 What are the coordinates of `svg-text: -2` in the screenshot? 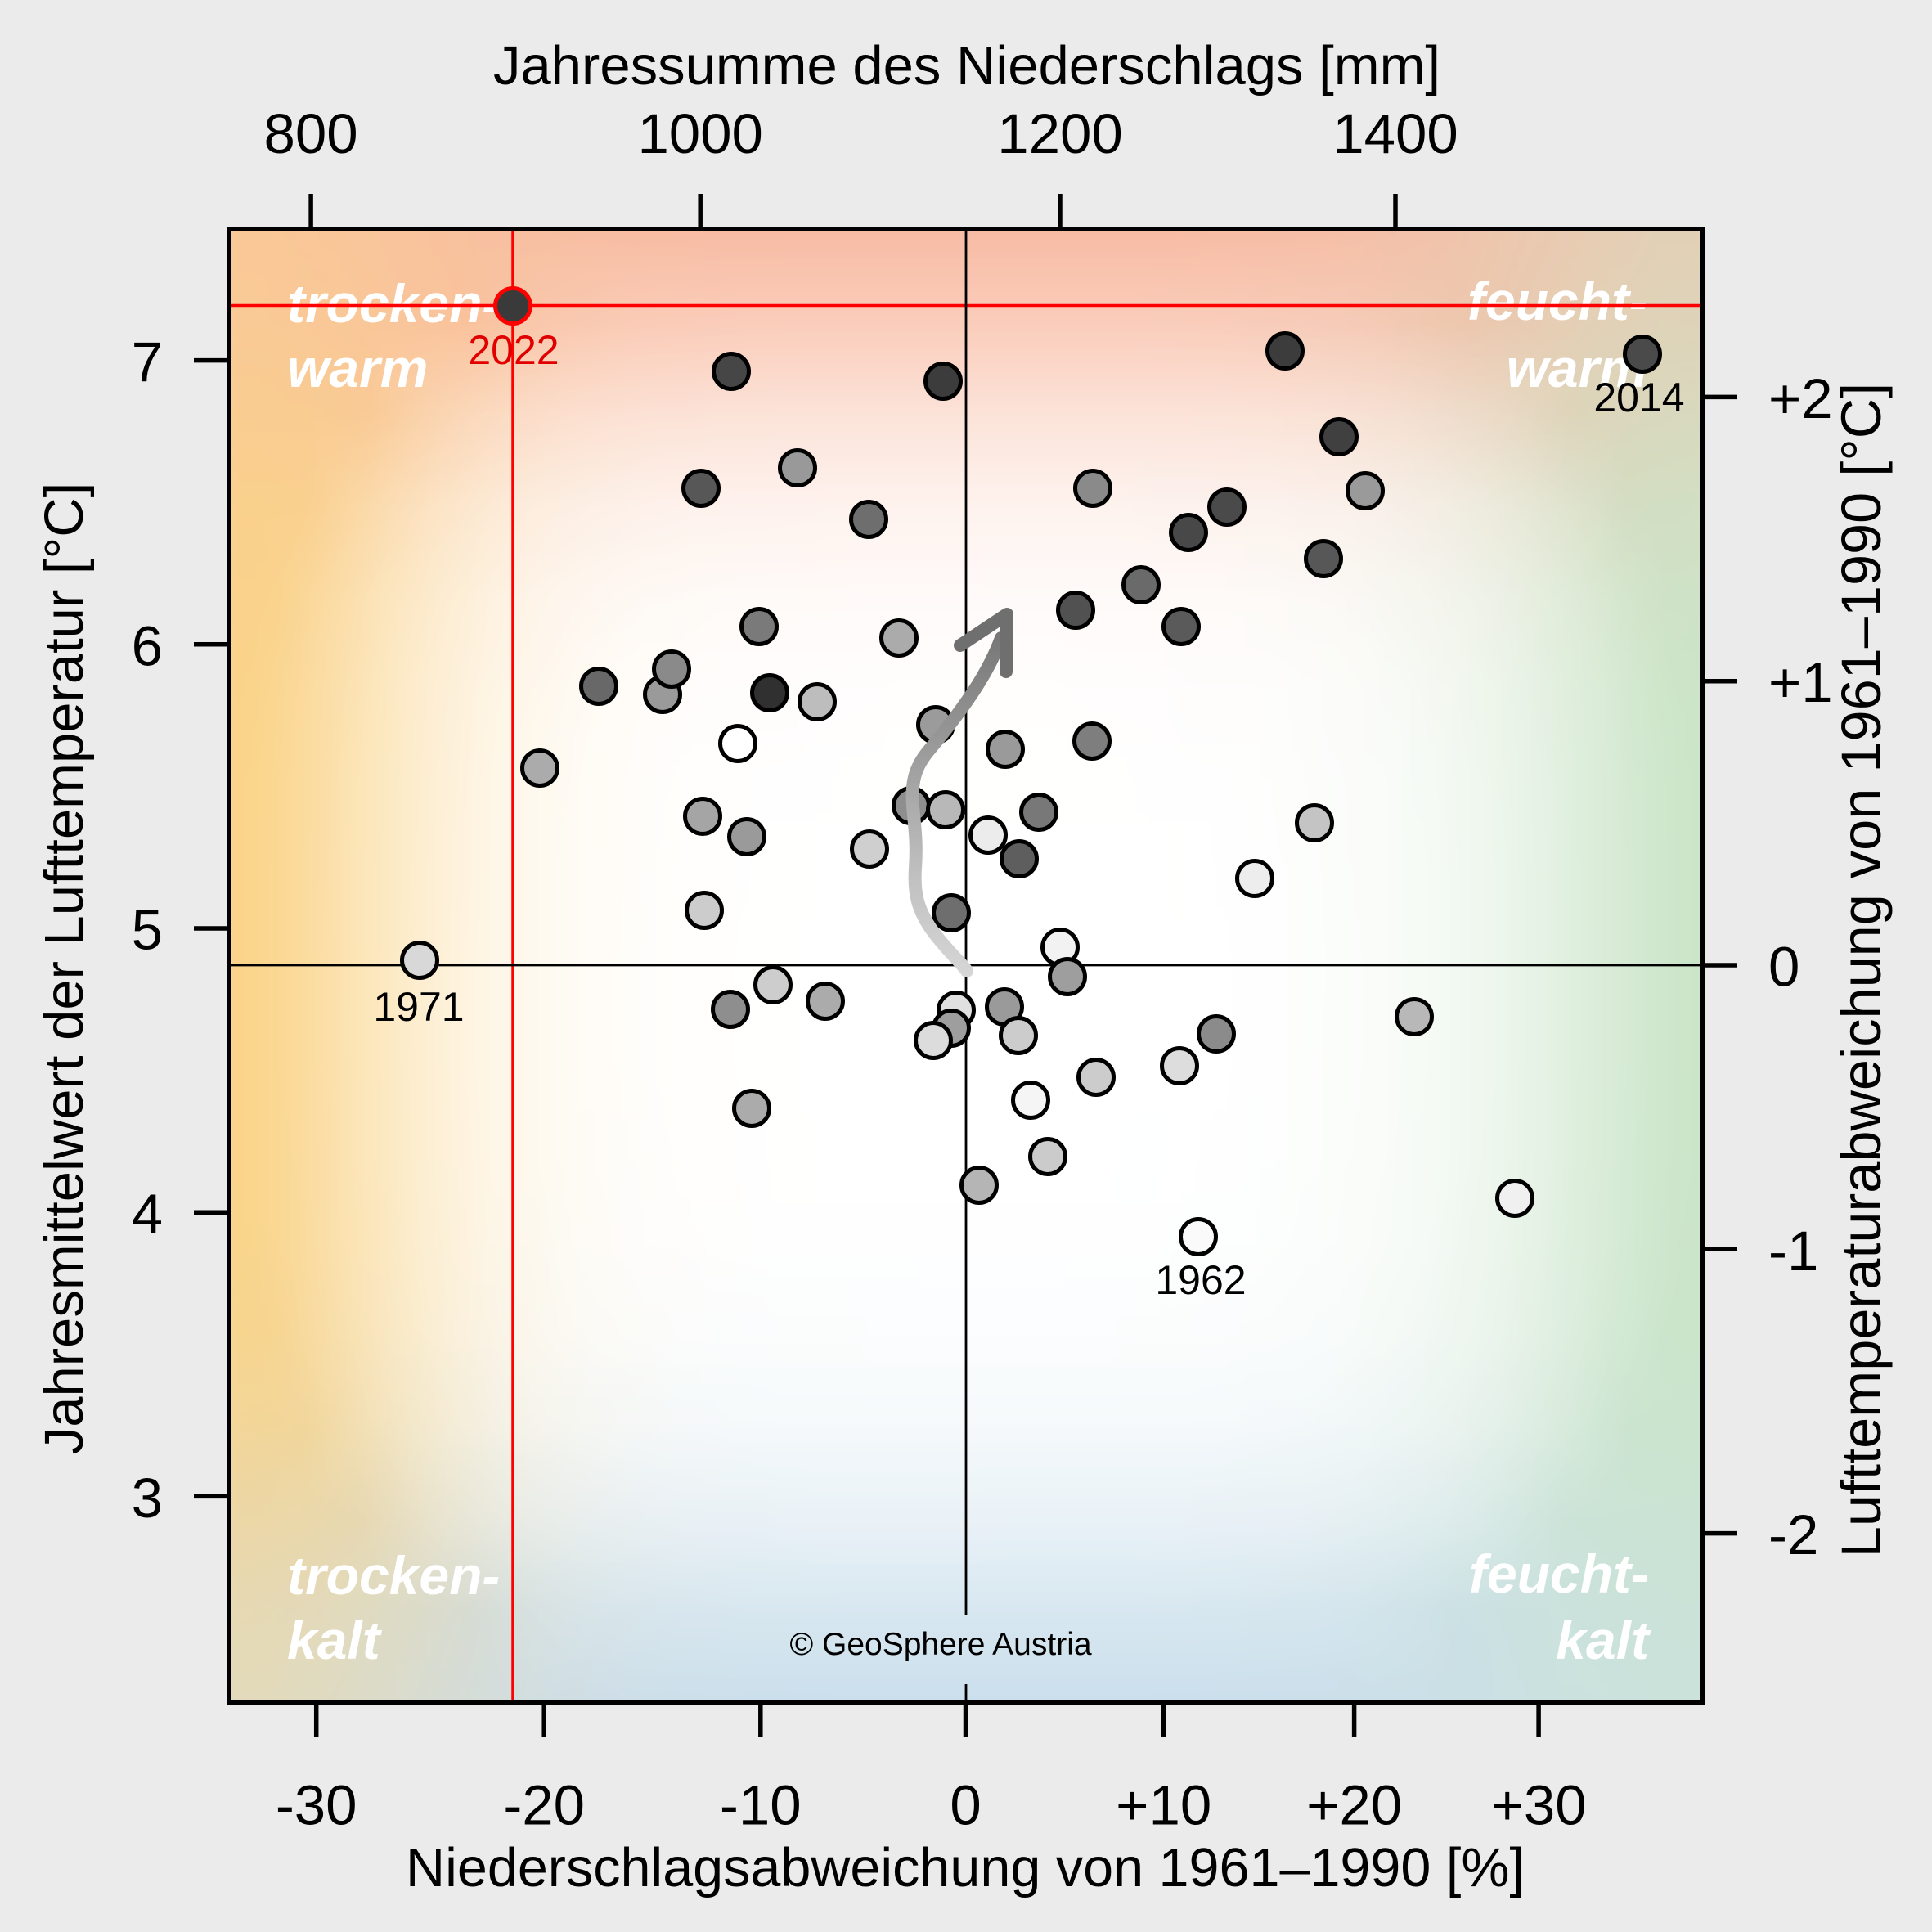 It's located at (1793, 1535).